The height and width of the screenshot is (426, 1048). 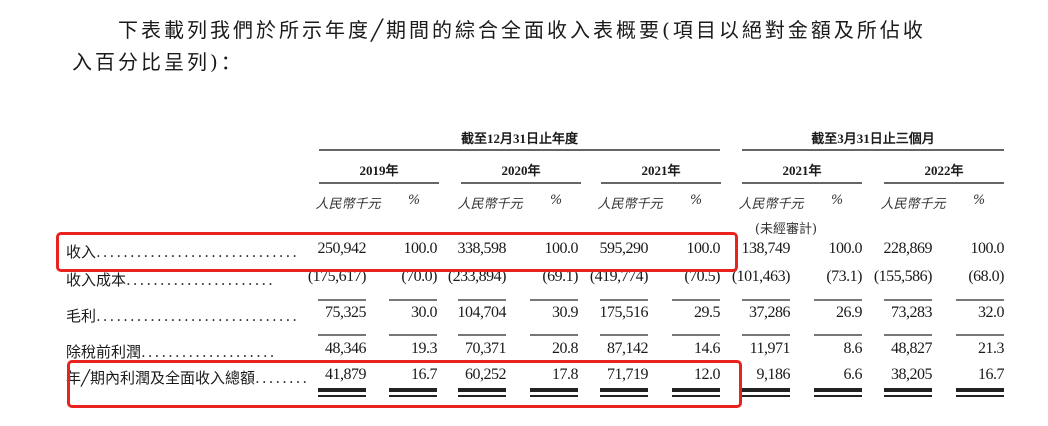 I want to click on table-cell: 9,186, so click(x=773, y=374).